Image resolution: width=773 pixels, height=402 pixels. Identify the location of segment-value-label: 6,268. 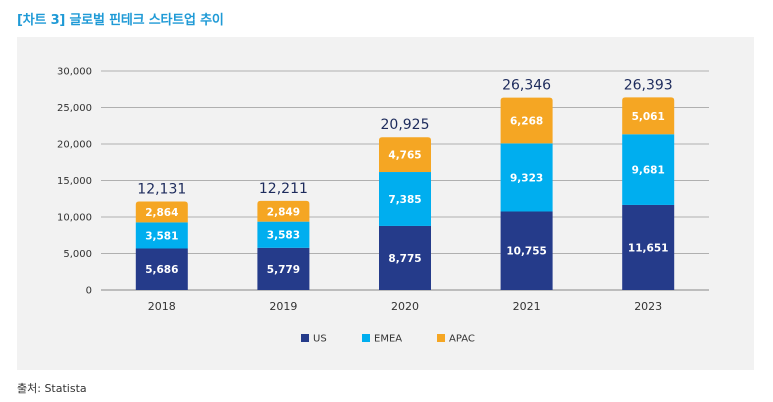
(526, 122).